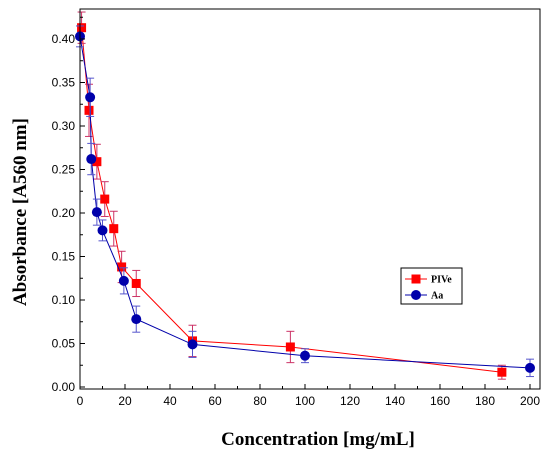 The width and height of the screenshot is (550, 456). Describe the element at coordinates (440, 401) in the screenshot. I see `x-tick-label: 160` at that location.